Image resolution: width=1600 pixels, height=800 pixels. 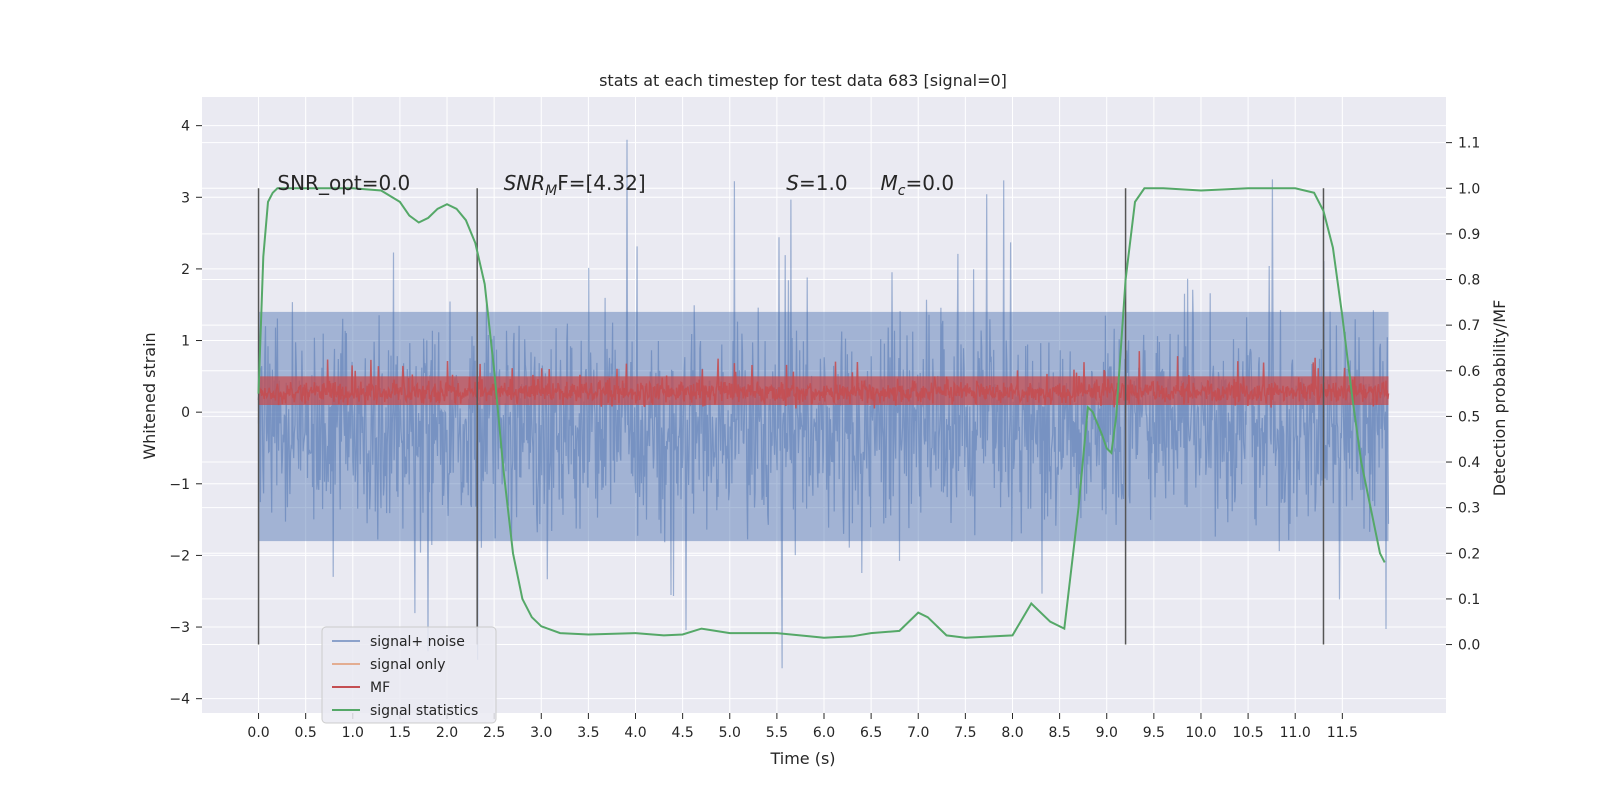 What do you see at coordinates (149, 395) in the screenshot?
I see `y-axis-label: Whitened strain` at bounding box center [149, 395].